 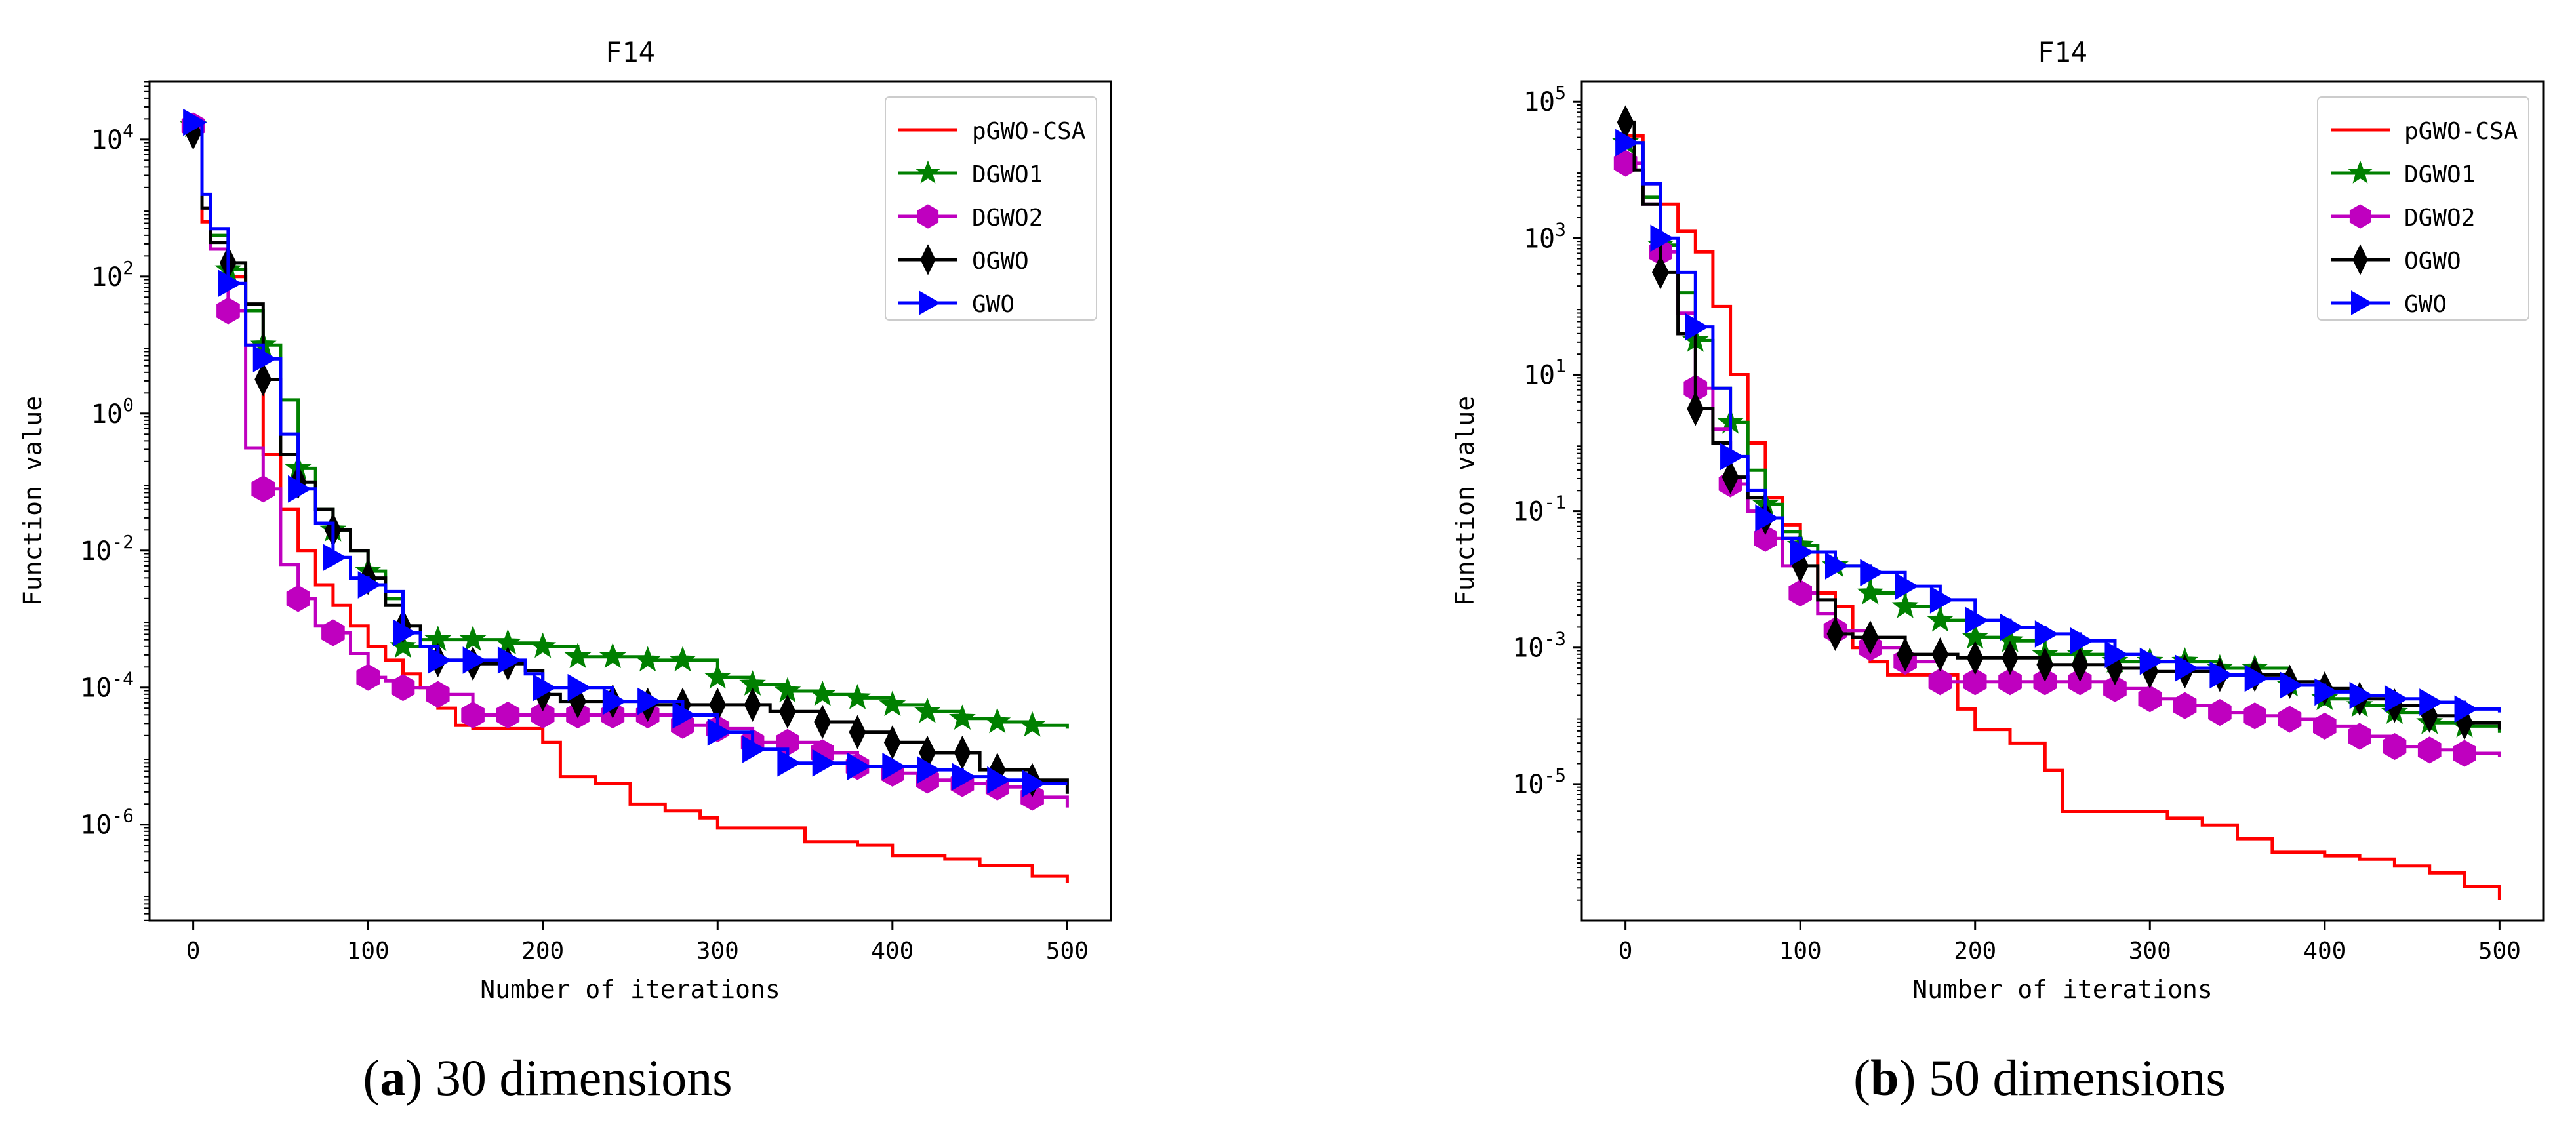 I want to click on y-tick-label: 10¹, so click(x=1545, y=372).